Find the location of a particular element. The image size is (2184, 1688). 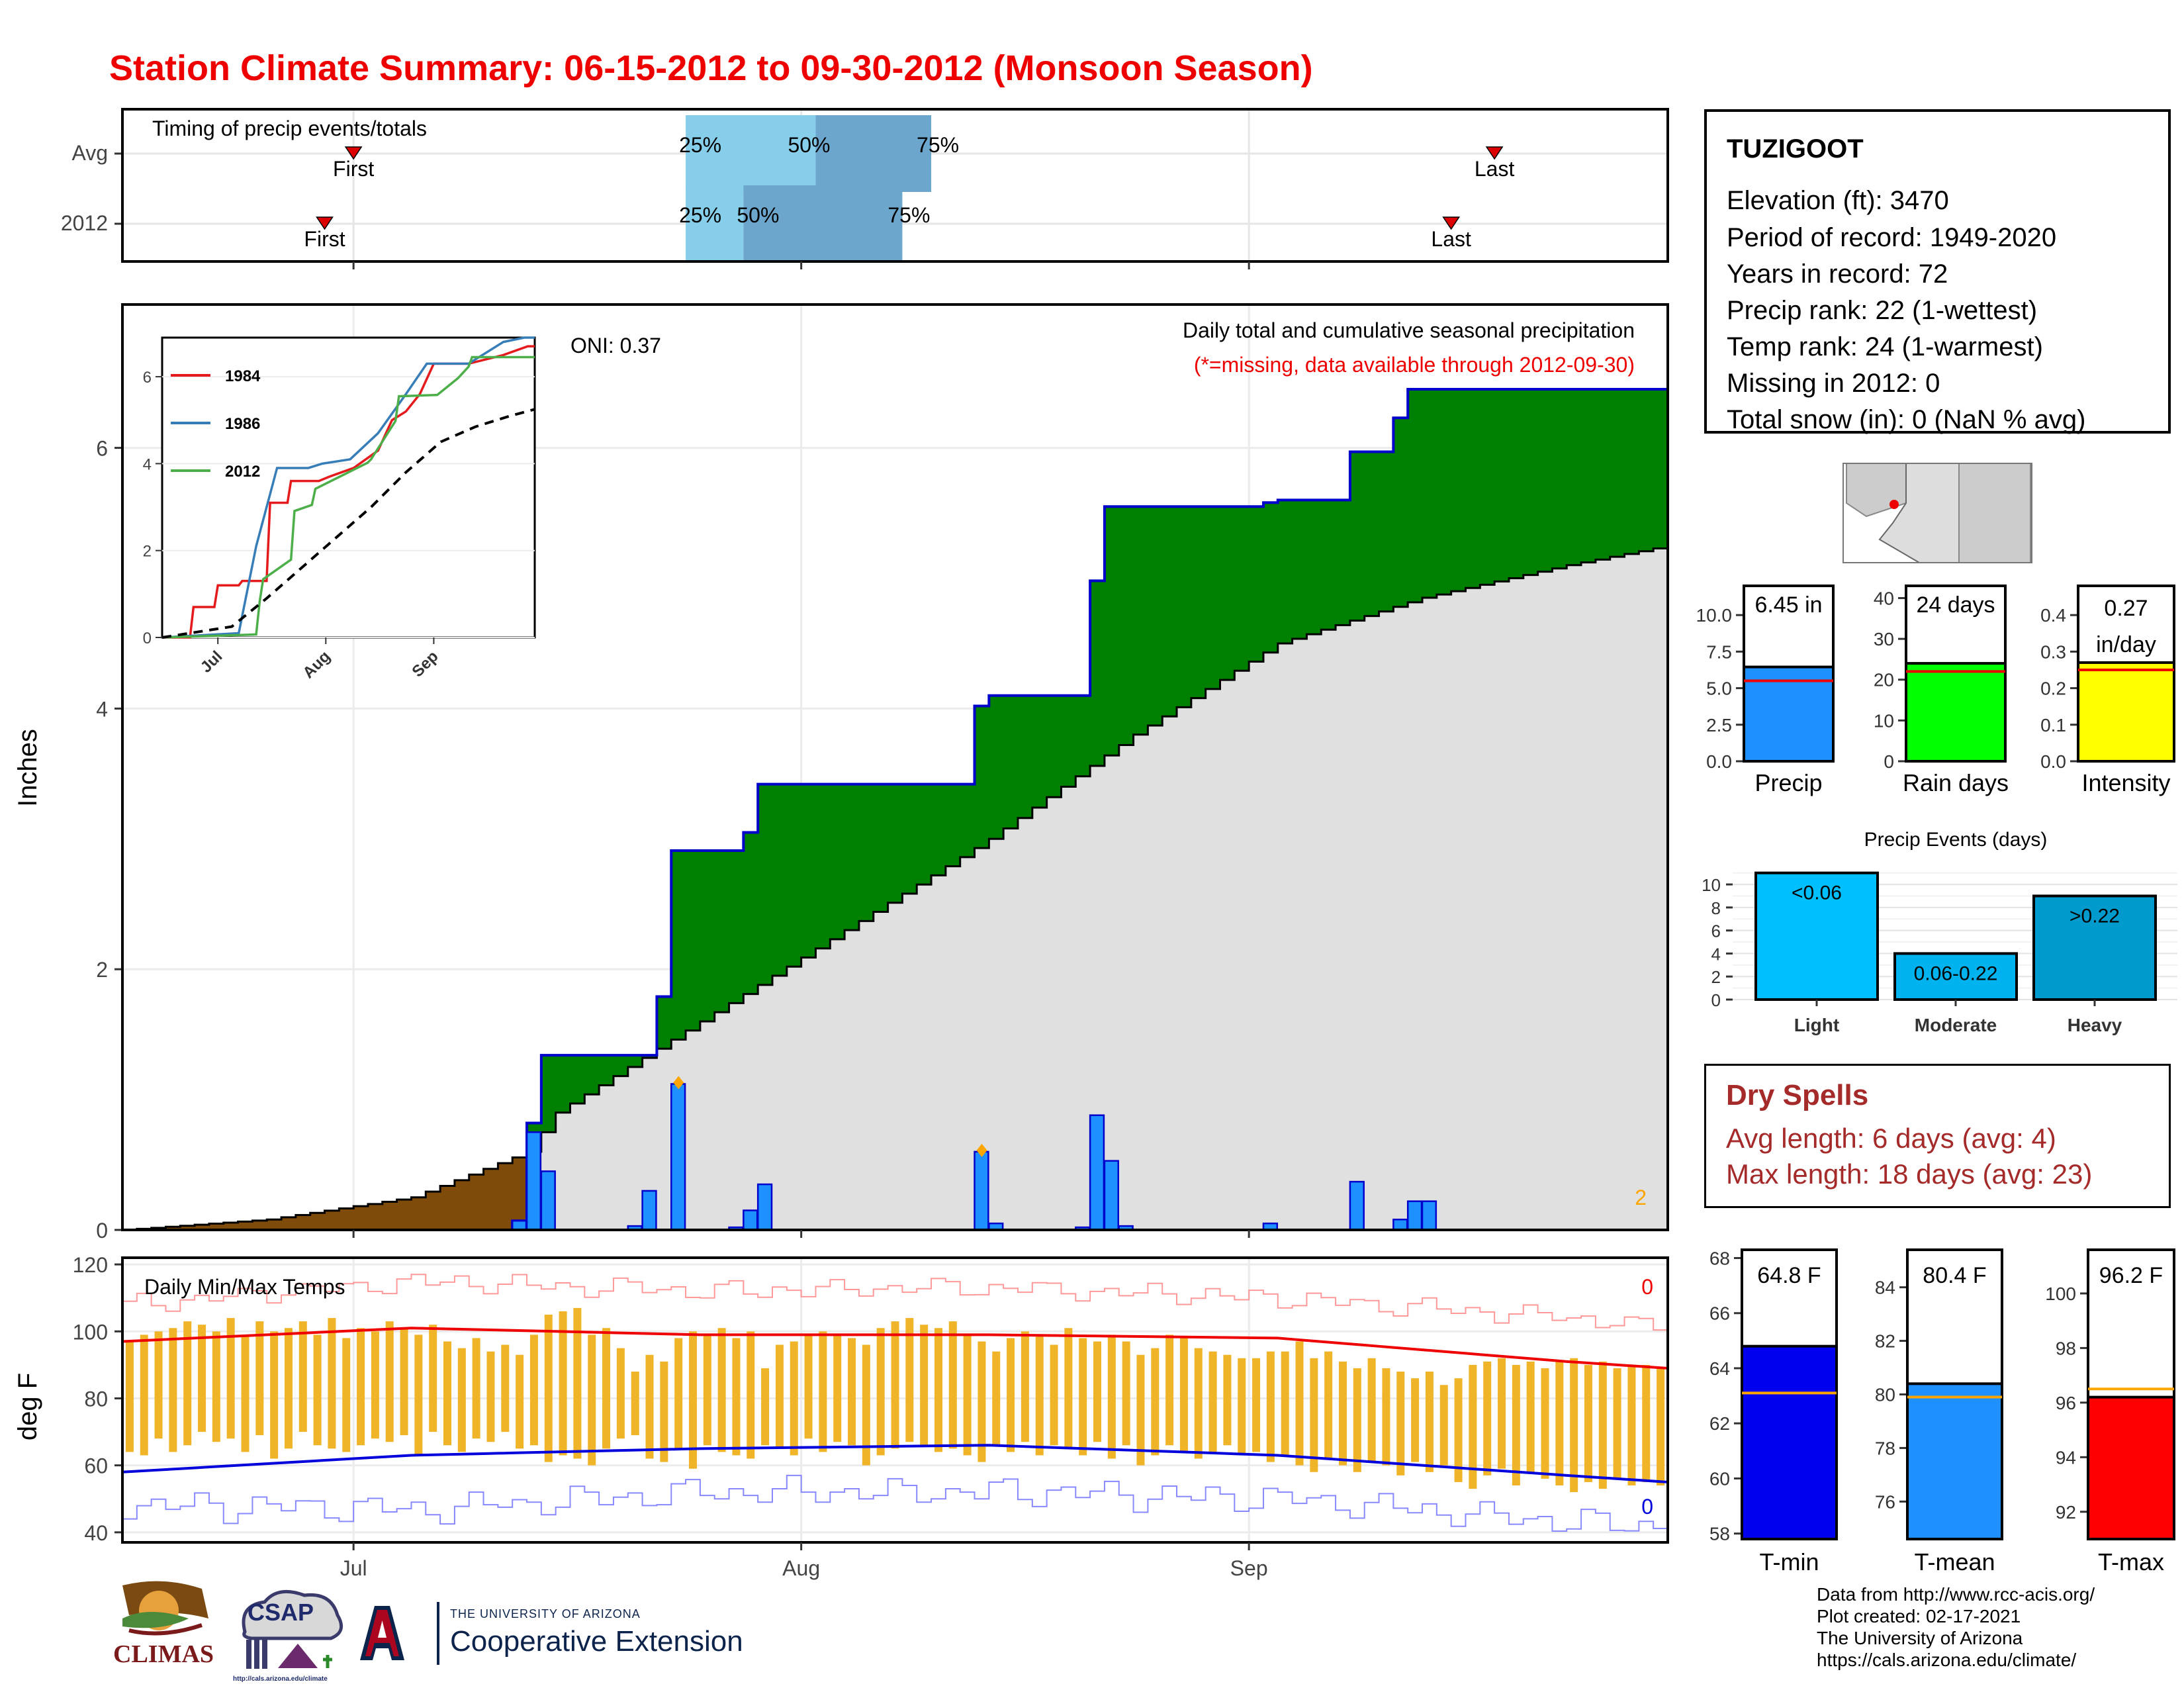

temp-y-tick-label: 40 is located at coordinates (96, 1533).